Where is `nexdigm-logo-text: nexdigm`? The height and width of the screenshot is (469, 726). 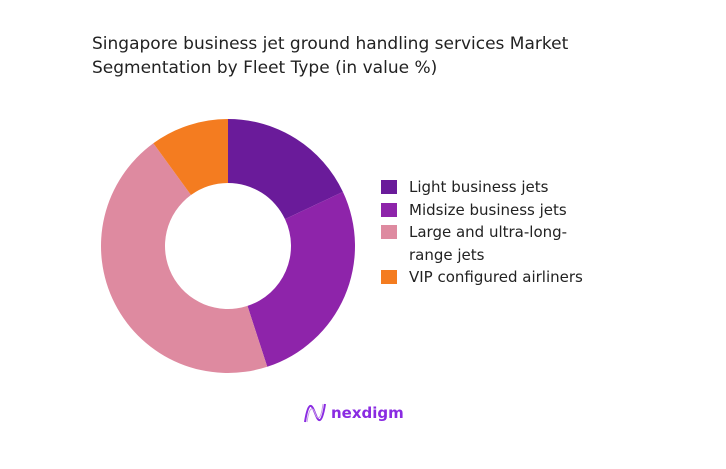
nexdigm-logo-text: nexdigm is located at coordinates (367, 413).